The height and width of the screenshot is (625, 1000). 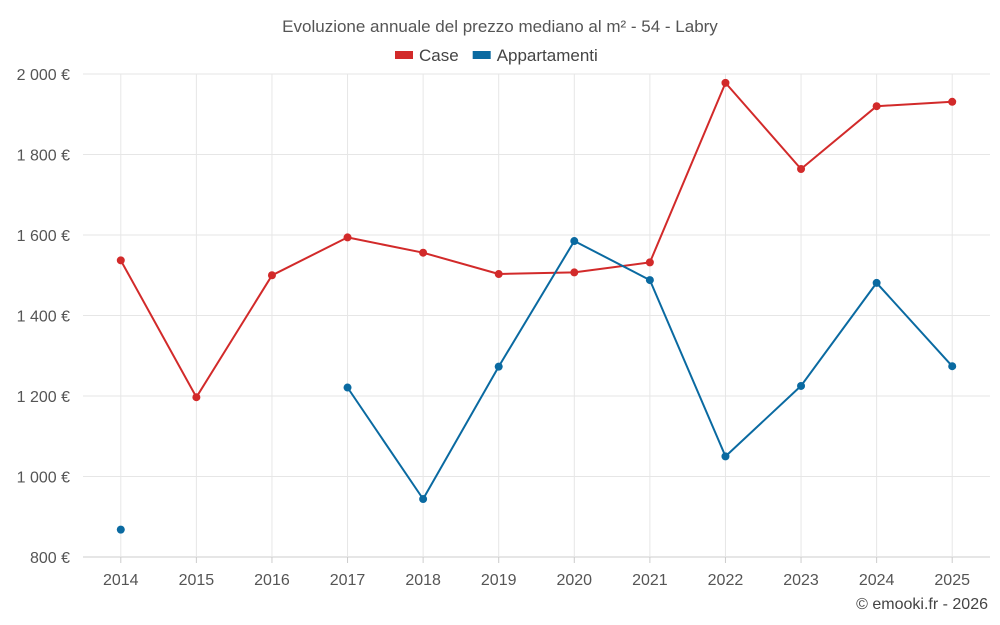 What do you see at coordinates (43, 478) in the screenshot?
I see `y-tick-label: 1 000 €` at bounding box center [43, 478].